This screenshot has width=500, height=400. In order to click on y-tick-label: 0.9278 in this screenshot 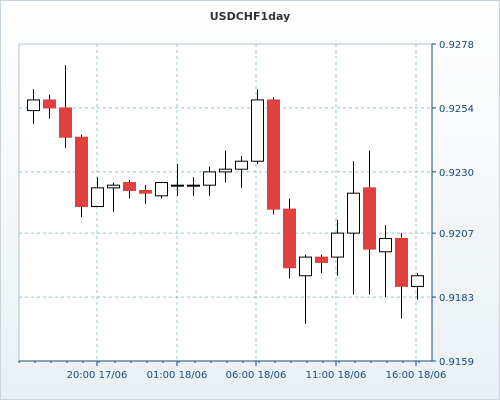, I will do `click(456, 45)`.